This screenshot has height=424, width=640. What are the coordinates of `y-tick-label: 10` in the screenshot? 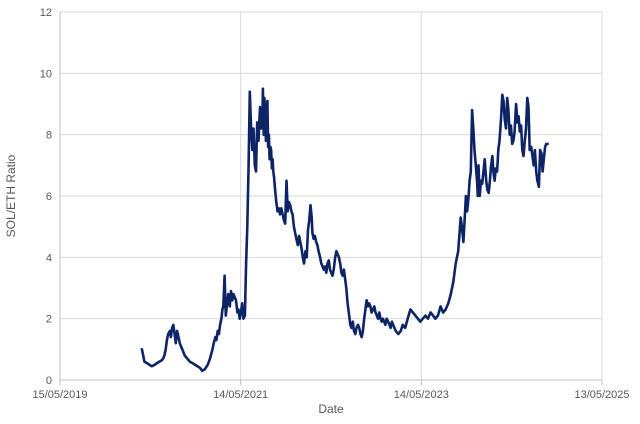 It's located at (46, 74).